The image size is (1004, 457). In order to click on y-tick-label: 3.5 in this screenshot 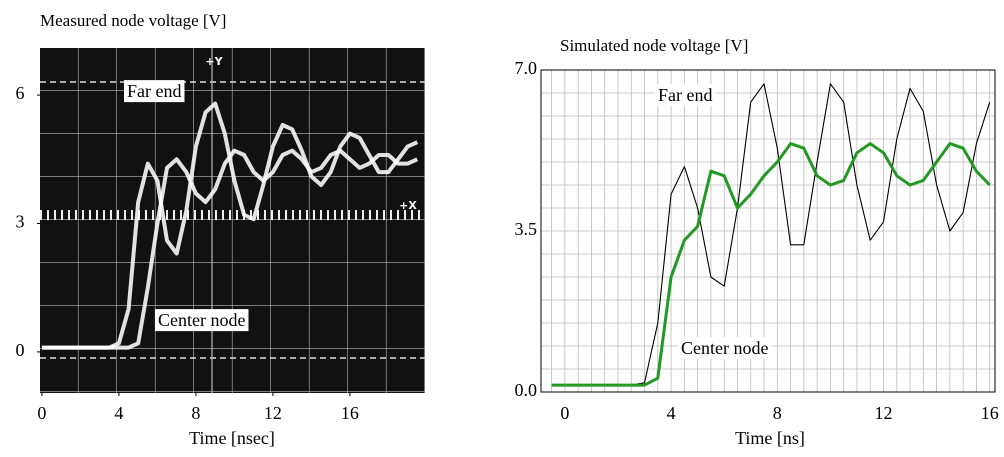, I will do `click(526, 229)`.